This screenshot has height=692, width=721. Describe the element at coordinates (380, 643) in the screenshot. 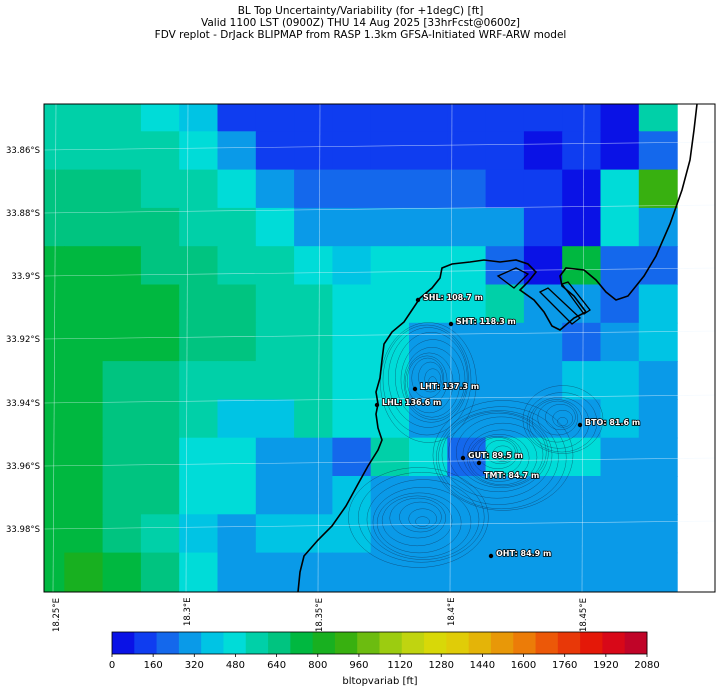

I see `colorbar-swatches` at that location.